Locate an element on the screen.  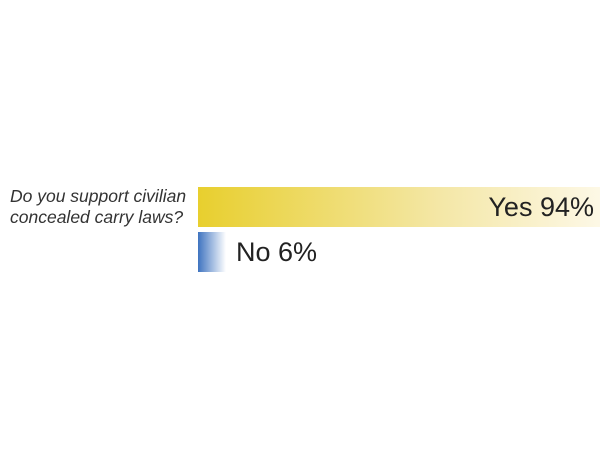
bar-no is located at coordinates (212, 252).